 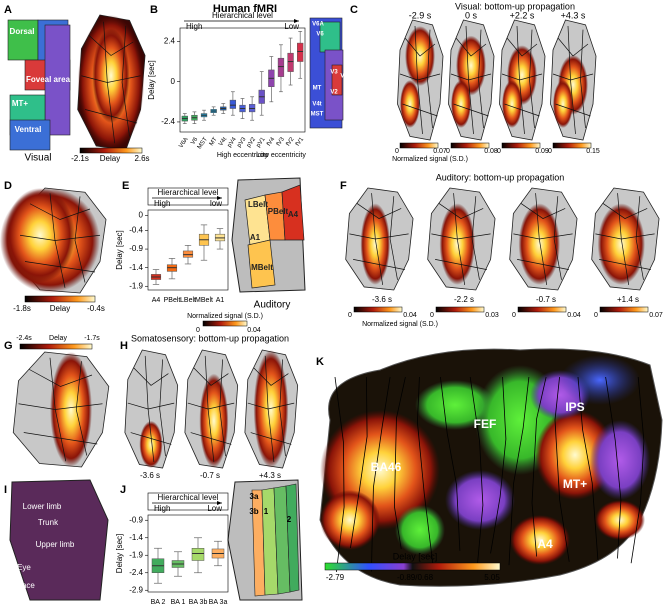 I want to click on auditory-area, so click(x=293, y=212).